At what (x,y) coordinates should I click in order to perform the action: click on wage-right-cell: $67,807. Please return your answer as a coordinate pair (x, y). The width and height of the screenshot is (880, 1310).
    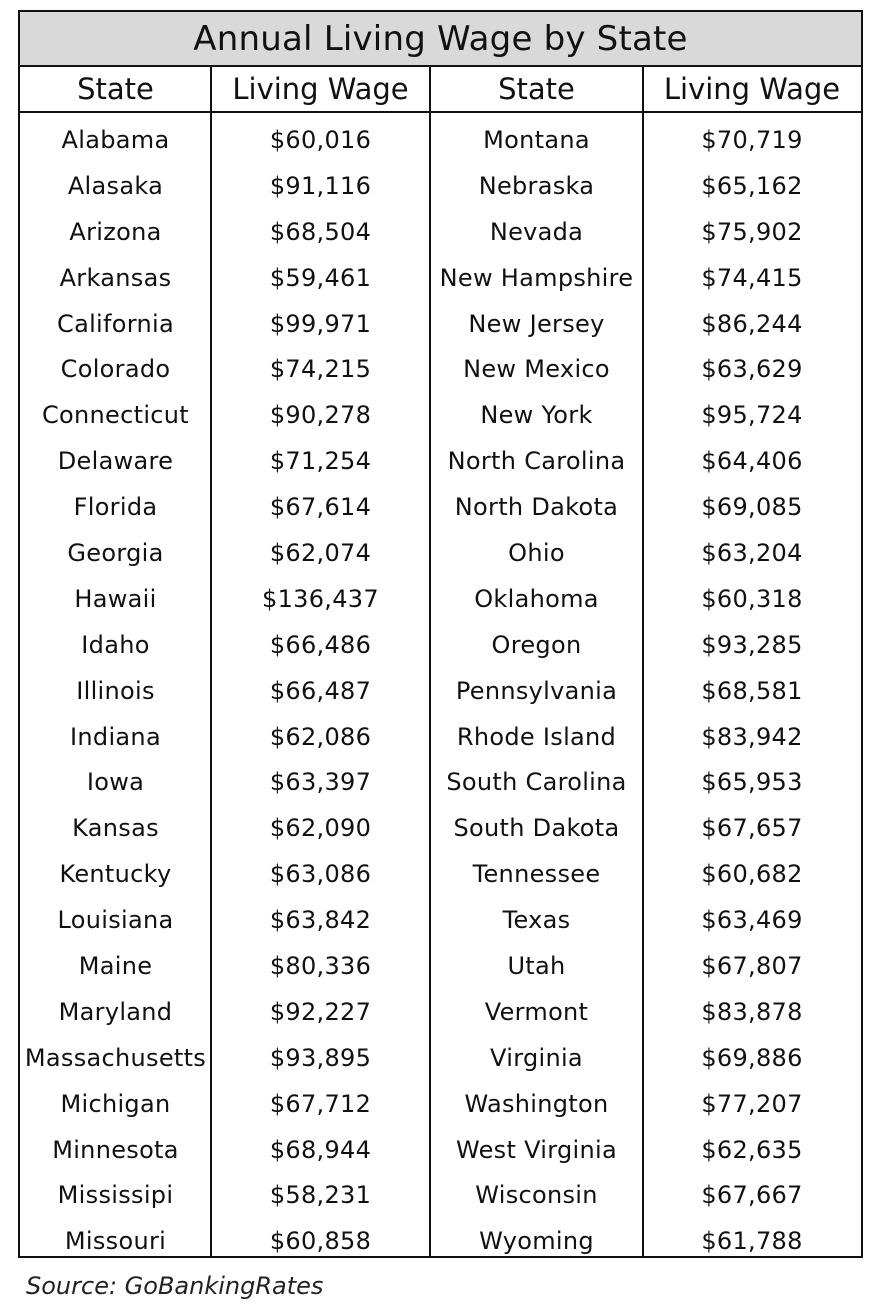
    Looking at the image, I should click on (752, 965).